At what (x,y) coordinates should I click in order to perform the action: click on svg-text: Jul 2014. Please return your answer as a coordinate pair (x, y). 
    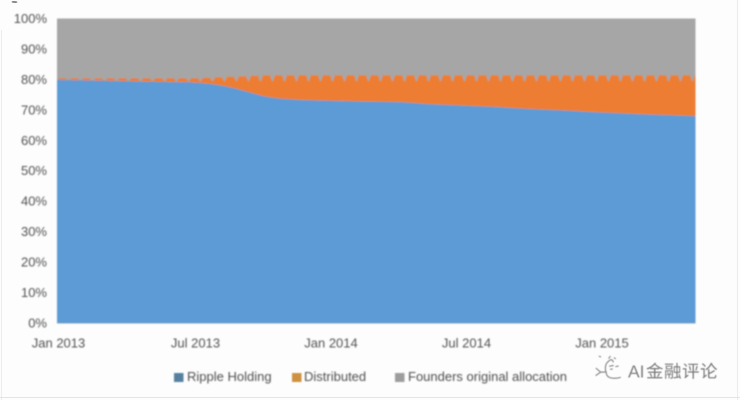
    Looking at the image, I should click on (466, 343).